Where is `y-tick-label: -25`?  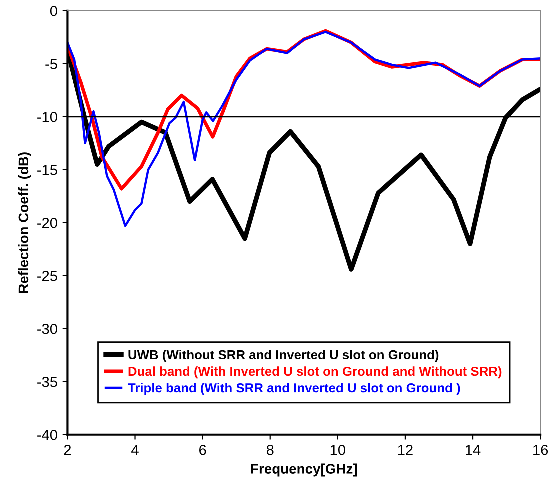 y-tick-label: -25 is located at coordinates (48, 276).